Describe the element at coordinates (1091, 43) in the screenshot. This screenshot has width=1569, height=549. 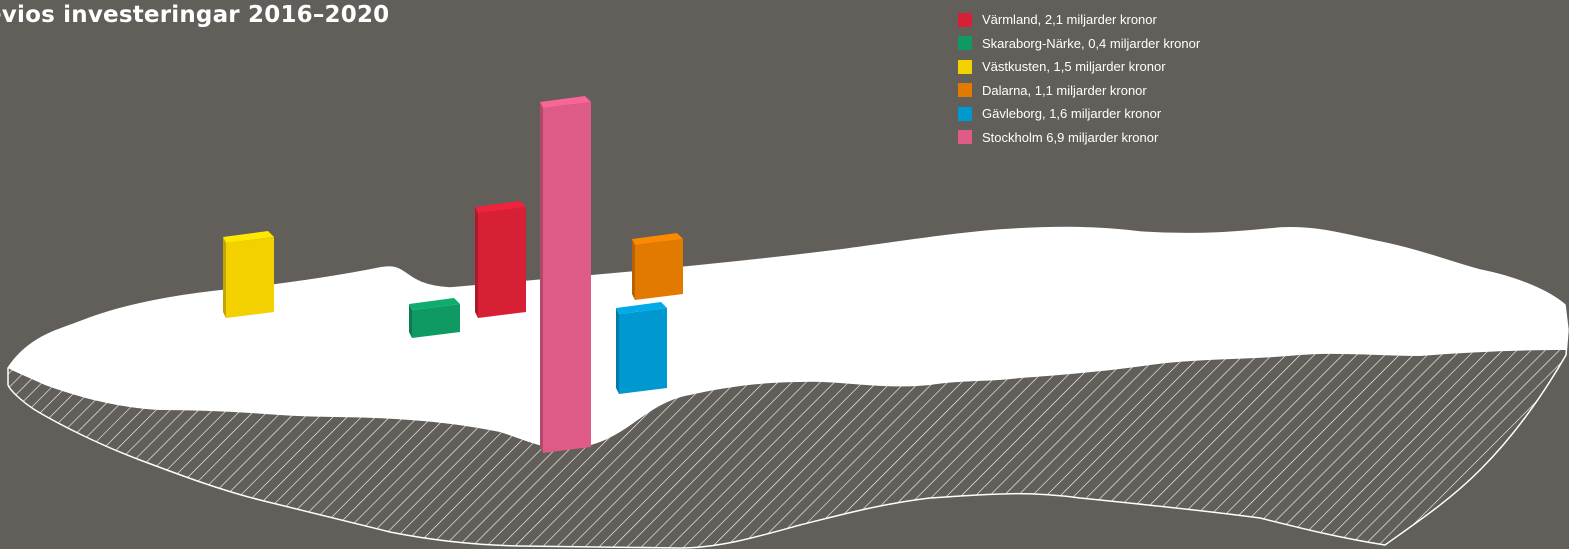
I see `legend-label: Skaraborg-Närke, 0,4 miljarder kronor` at that location.